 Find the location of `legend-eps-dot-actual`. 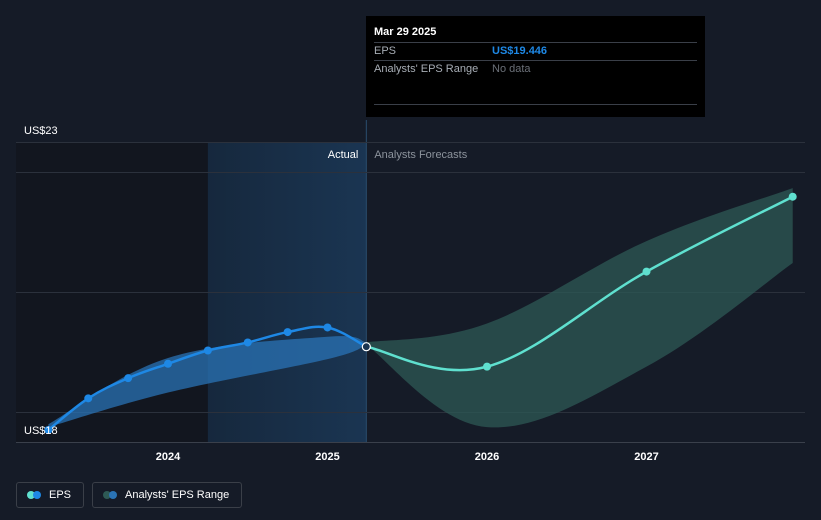

legend-eps-dot-actual is located at coordinates (37, 495).